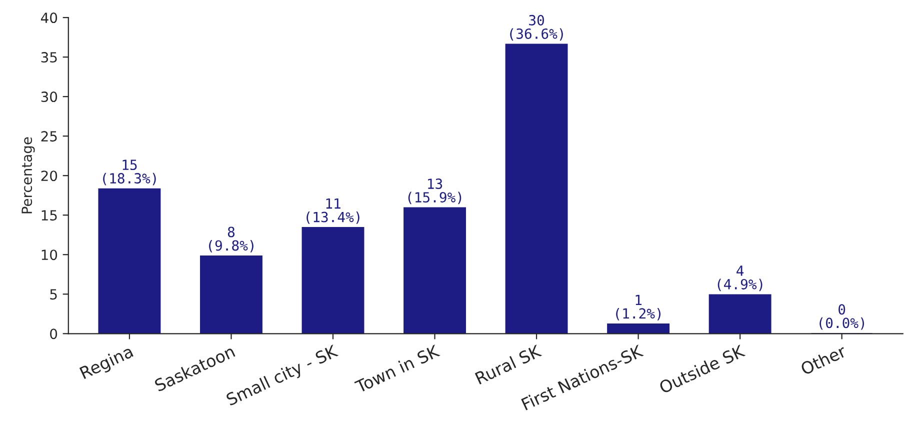 The width and height of the screenshot is (912, 439). I want to click on data-label: 8 (9.8%), so click(231, 239).